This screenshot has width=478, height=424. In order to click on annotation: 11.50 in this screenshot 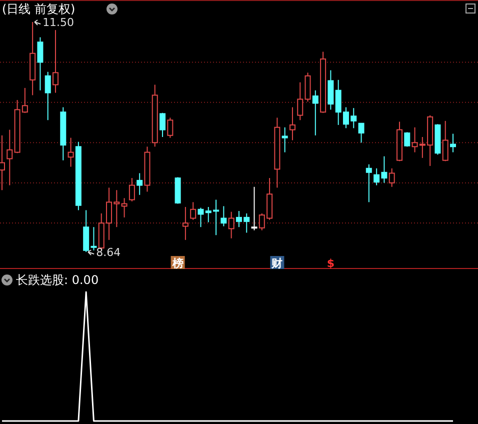, I will do `click(58, 22)`.